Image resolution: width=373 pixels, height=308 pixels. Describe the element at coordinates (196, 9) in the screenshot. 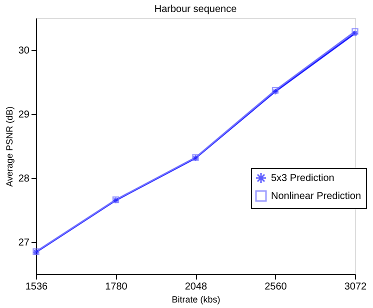

I see `chart-title: Harbour sequence` at that location.